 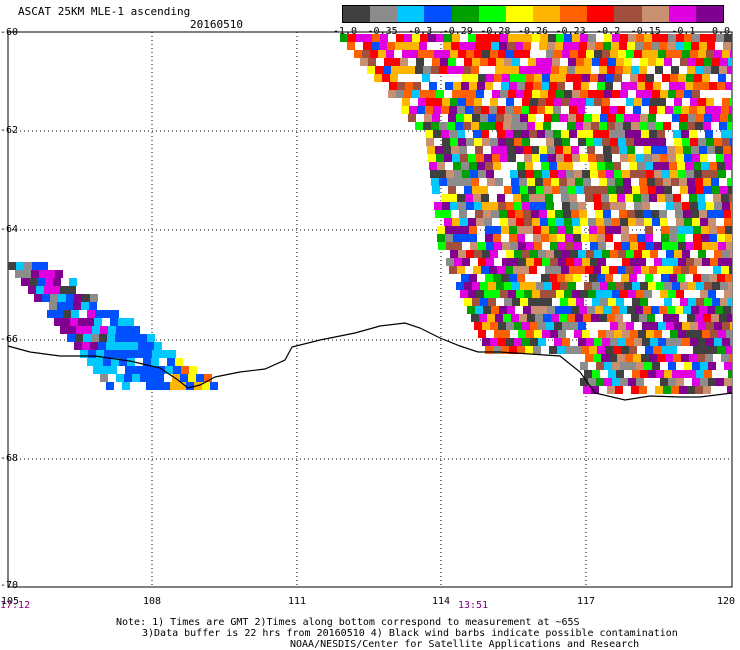 I want to click on lon-label: 111, so click(x=297, y=601).